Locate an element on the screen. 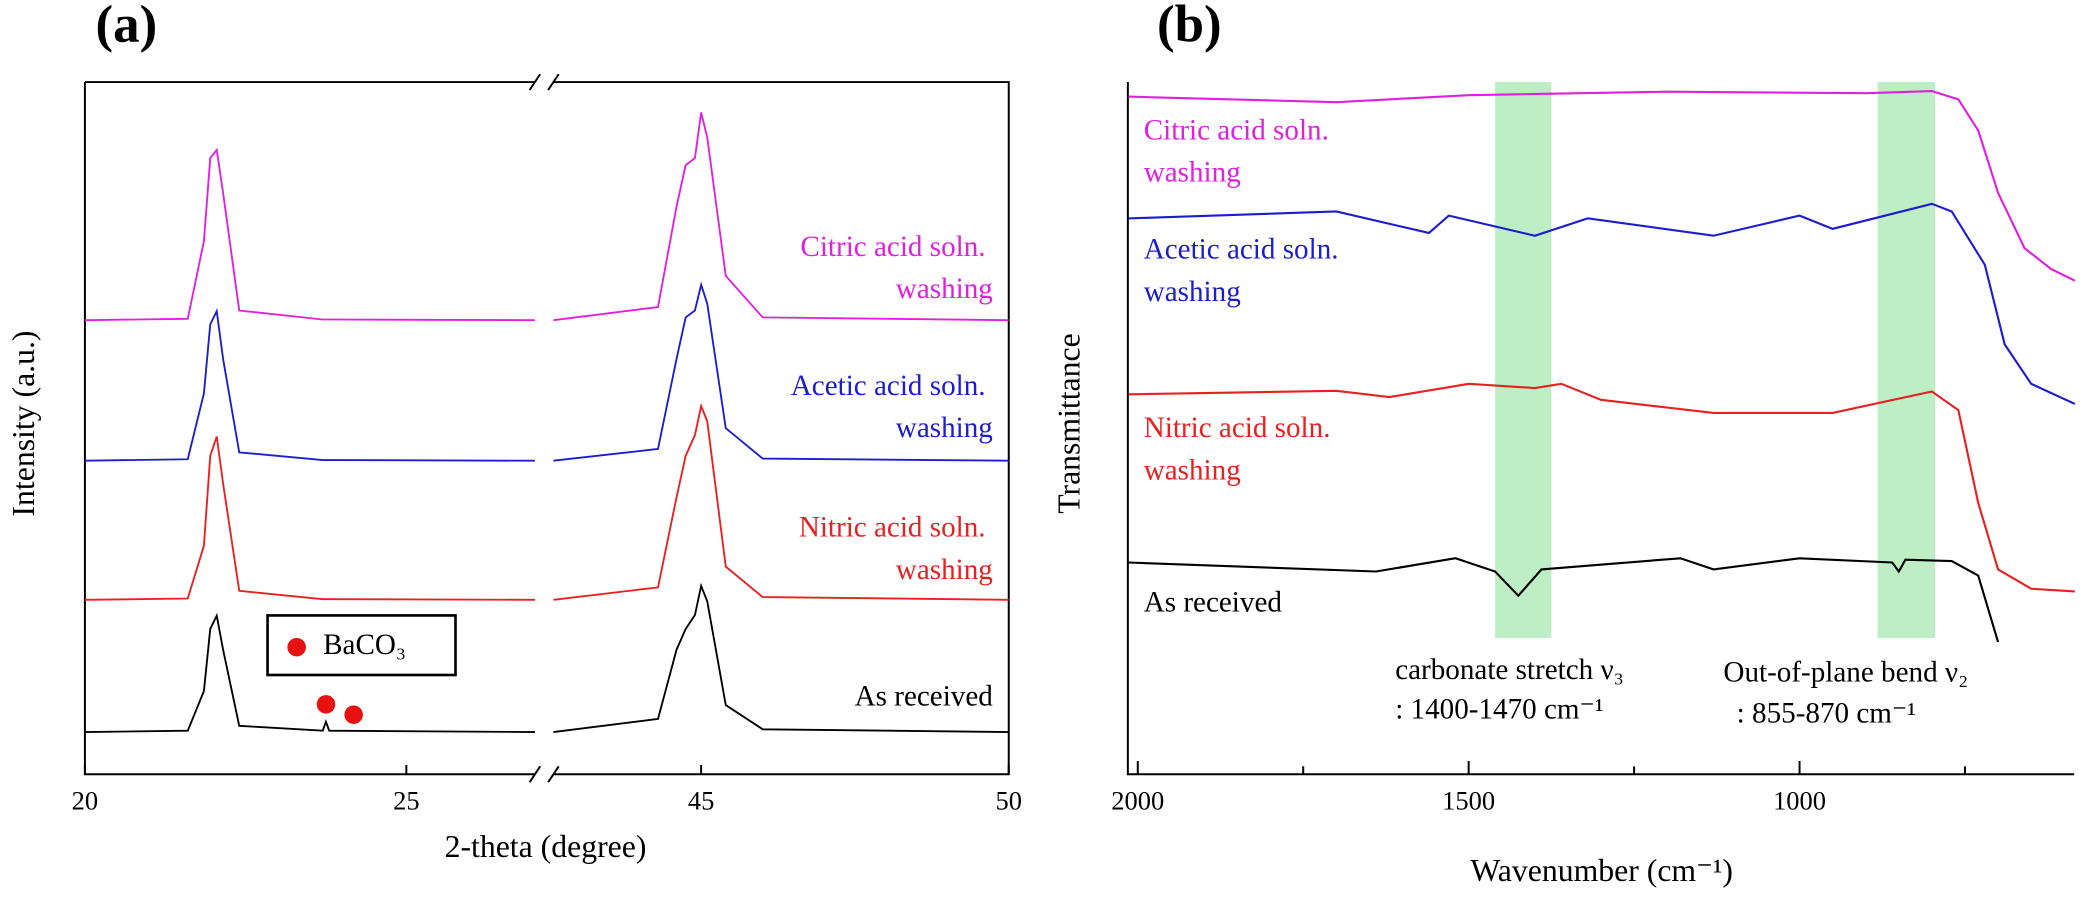 This screenshot has height=900, width=2081. panel-title: (b) is located at coordinates (1189, 26).